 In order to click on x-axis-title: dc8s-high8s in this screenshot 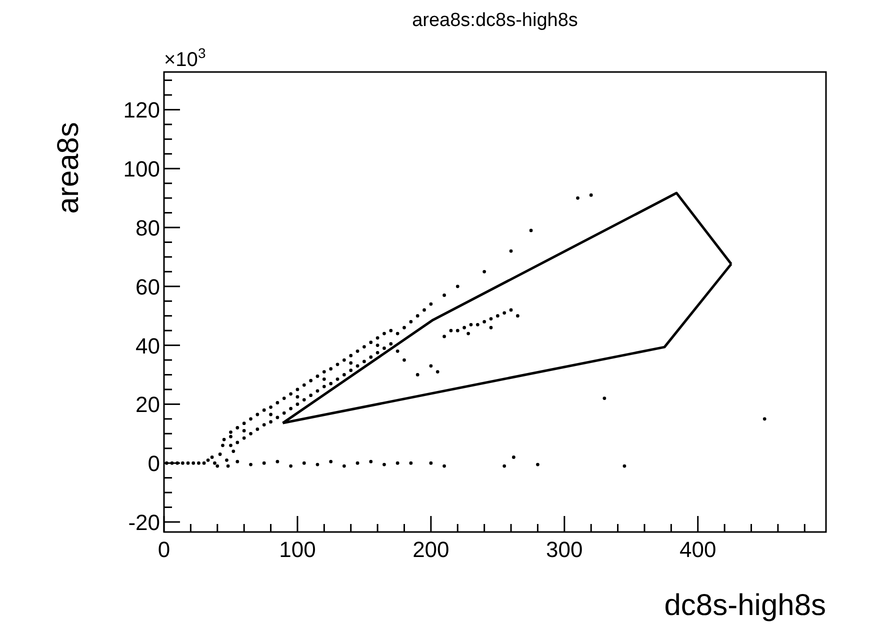, I will do `click(745, 605)`.